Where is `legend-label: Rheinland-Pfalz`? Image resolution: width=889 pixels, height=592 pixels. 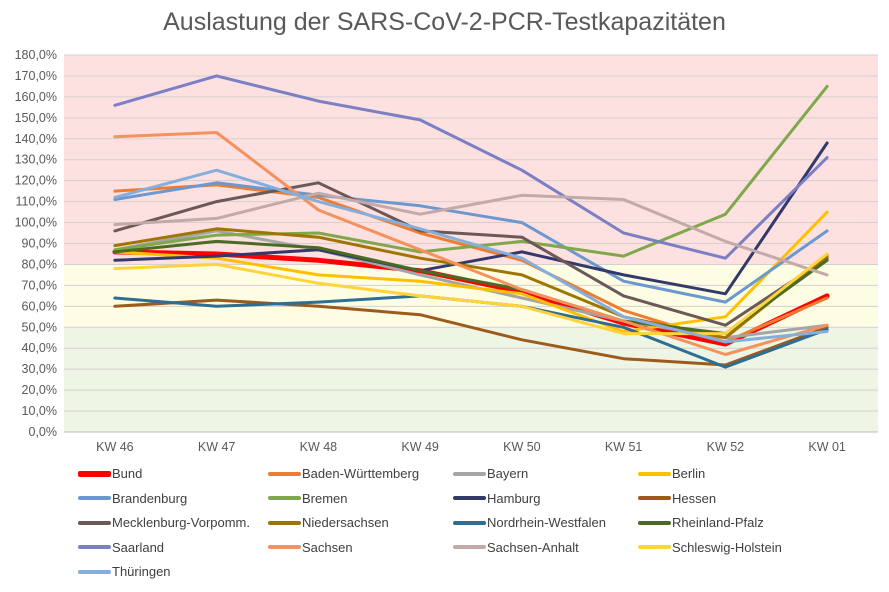 legend-label: Rheinland-Pfalz is located at coordinates (718, 522).